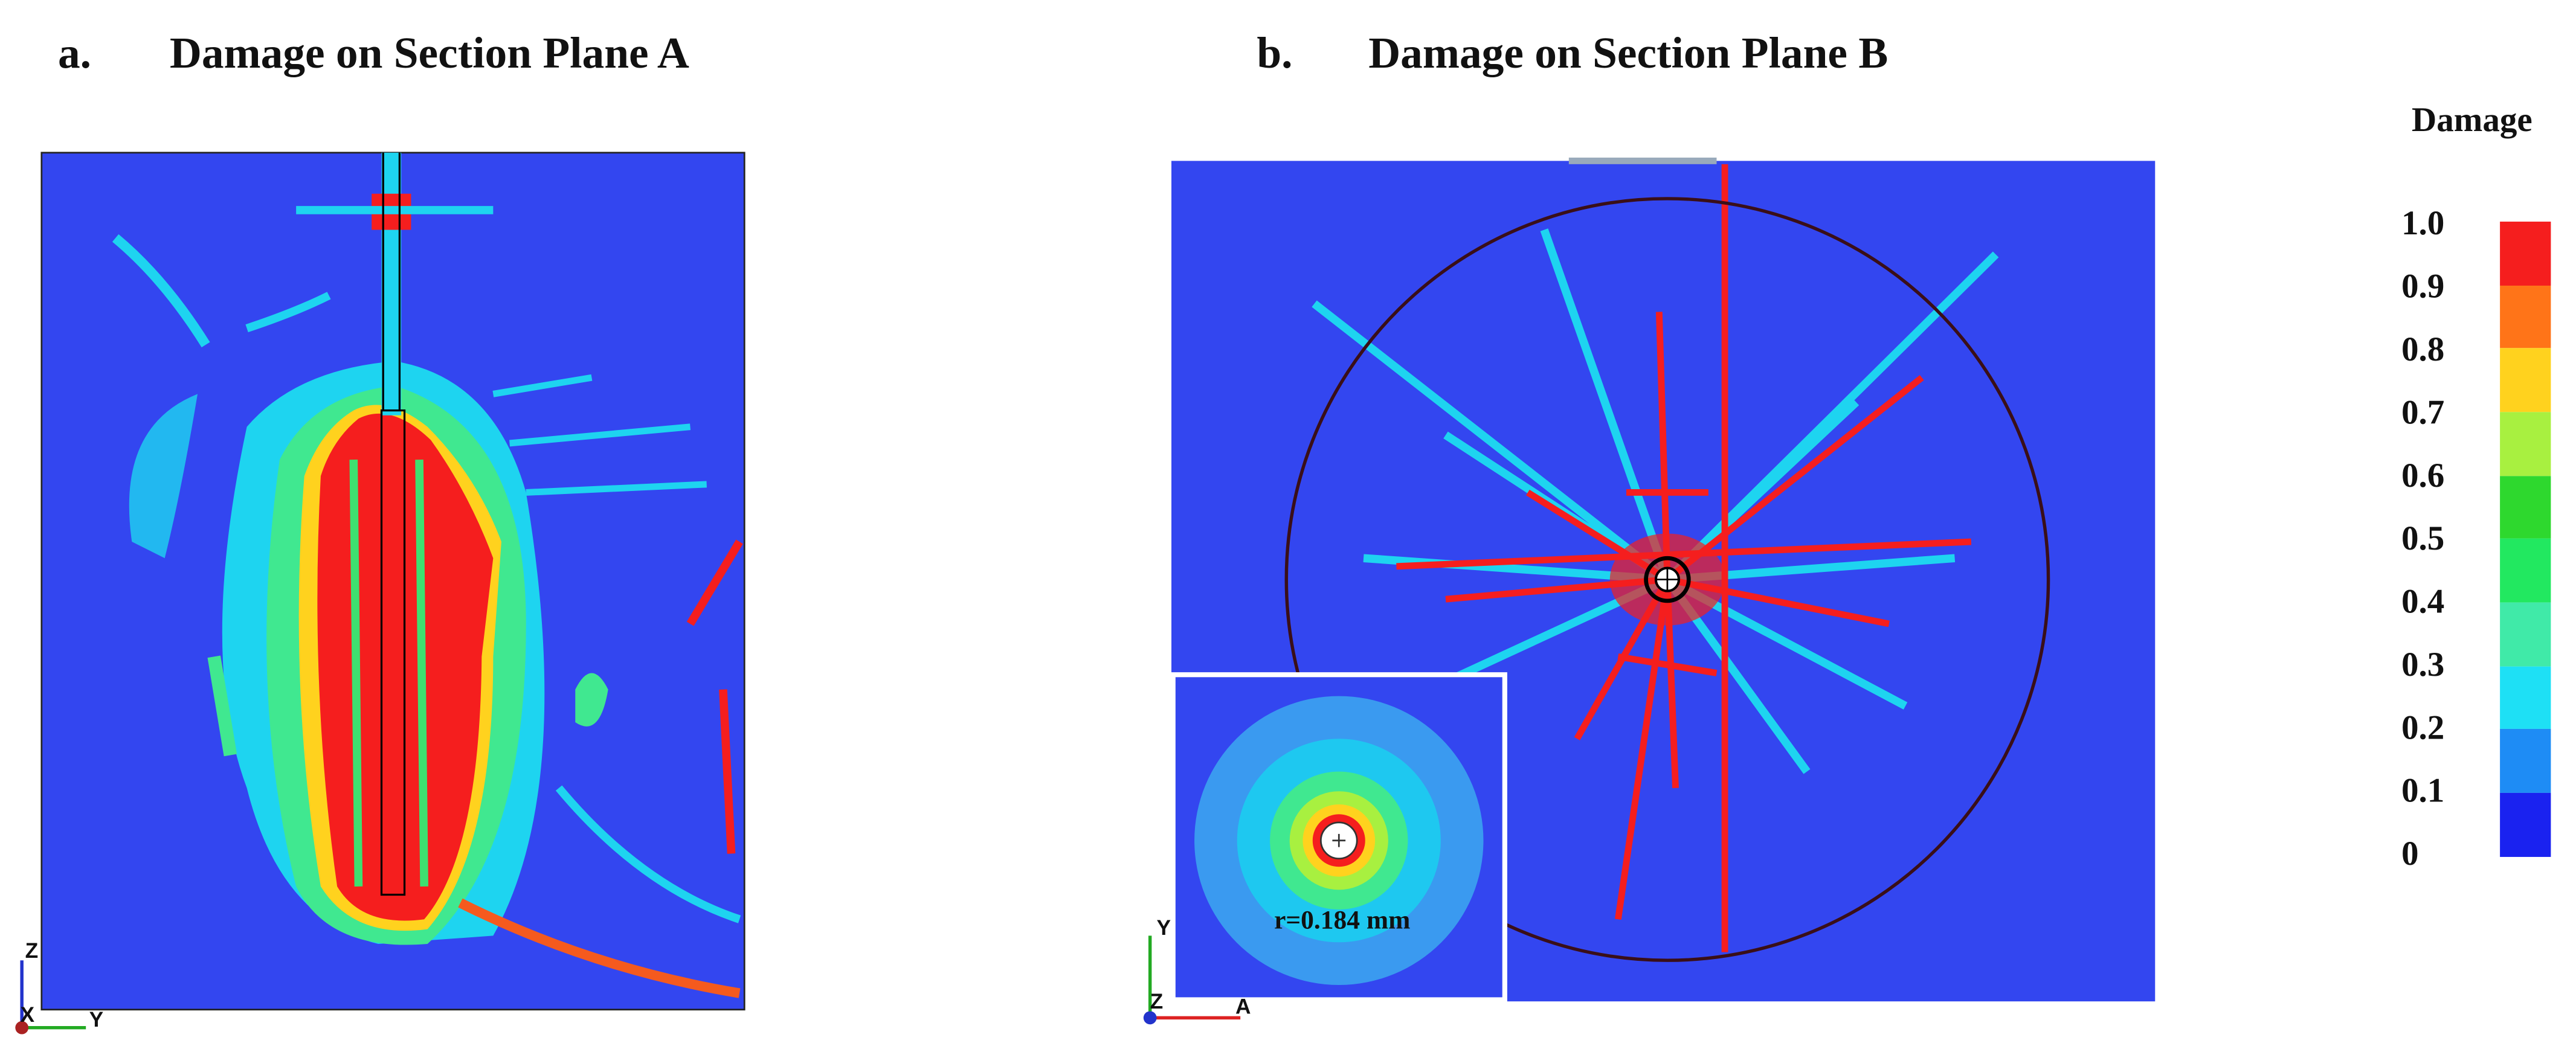  What do you see at coordinates (59, 987) in the screenshot?
I see `axis-triad: Z X Y` at bounding box center [59, 987].